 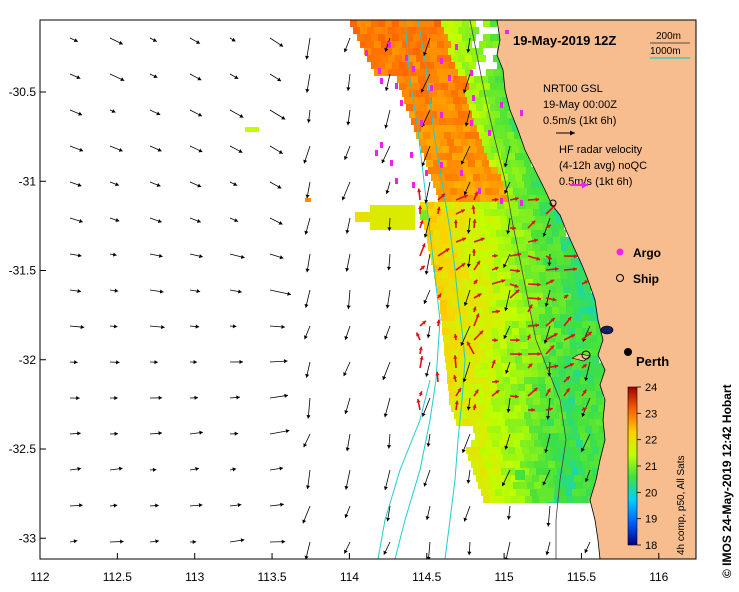 What do you see at coordinates (461, 173) in the screenshot?
I see `argo-float` at bounding box center [461, 173].